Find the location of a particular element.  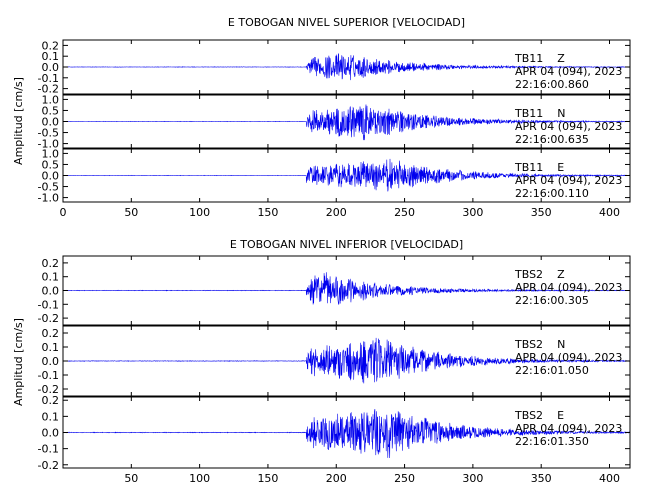

time-label: 22:16:00.635 is located at coordinates (552, 139).